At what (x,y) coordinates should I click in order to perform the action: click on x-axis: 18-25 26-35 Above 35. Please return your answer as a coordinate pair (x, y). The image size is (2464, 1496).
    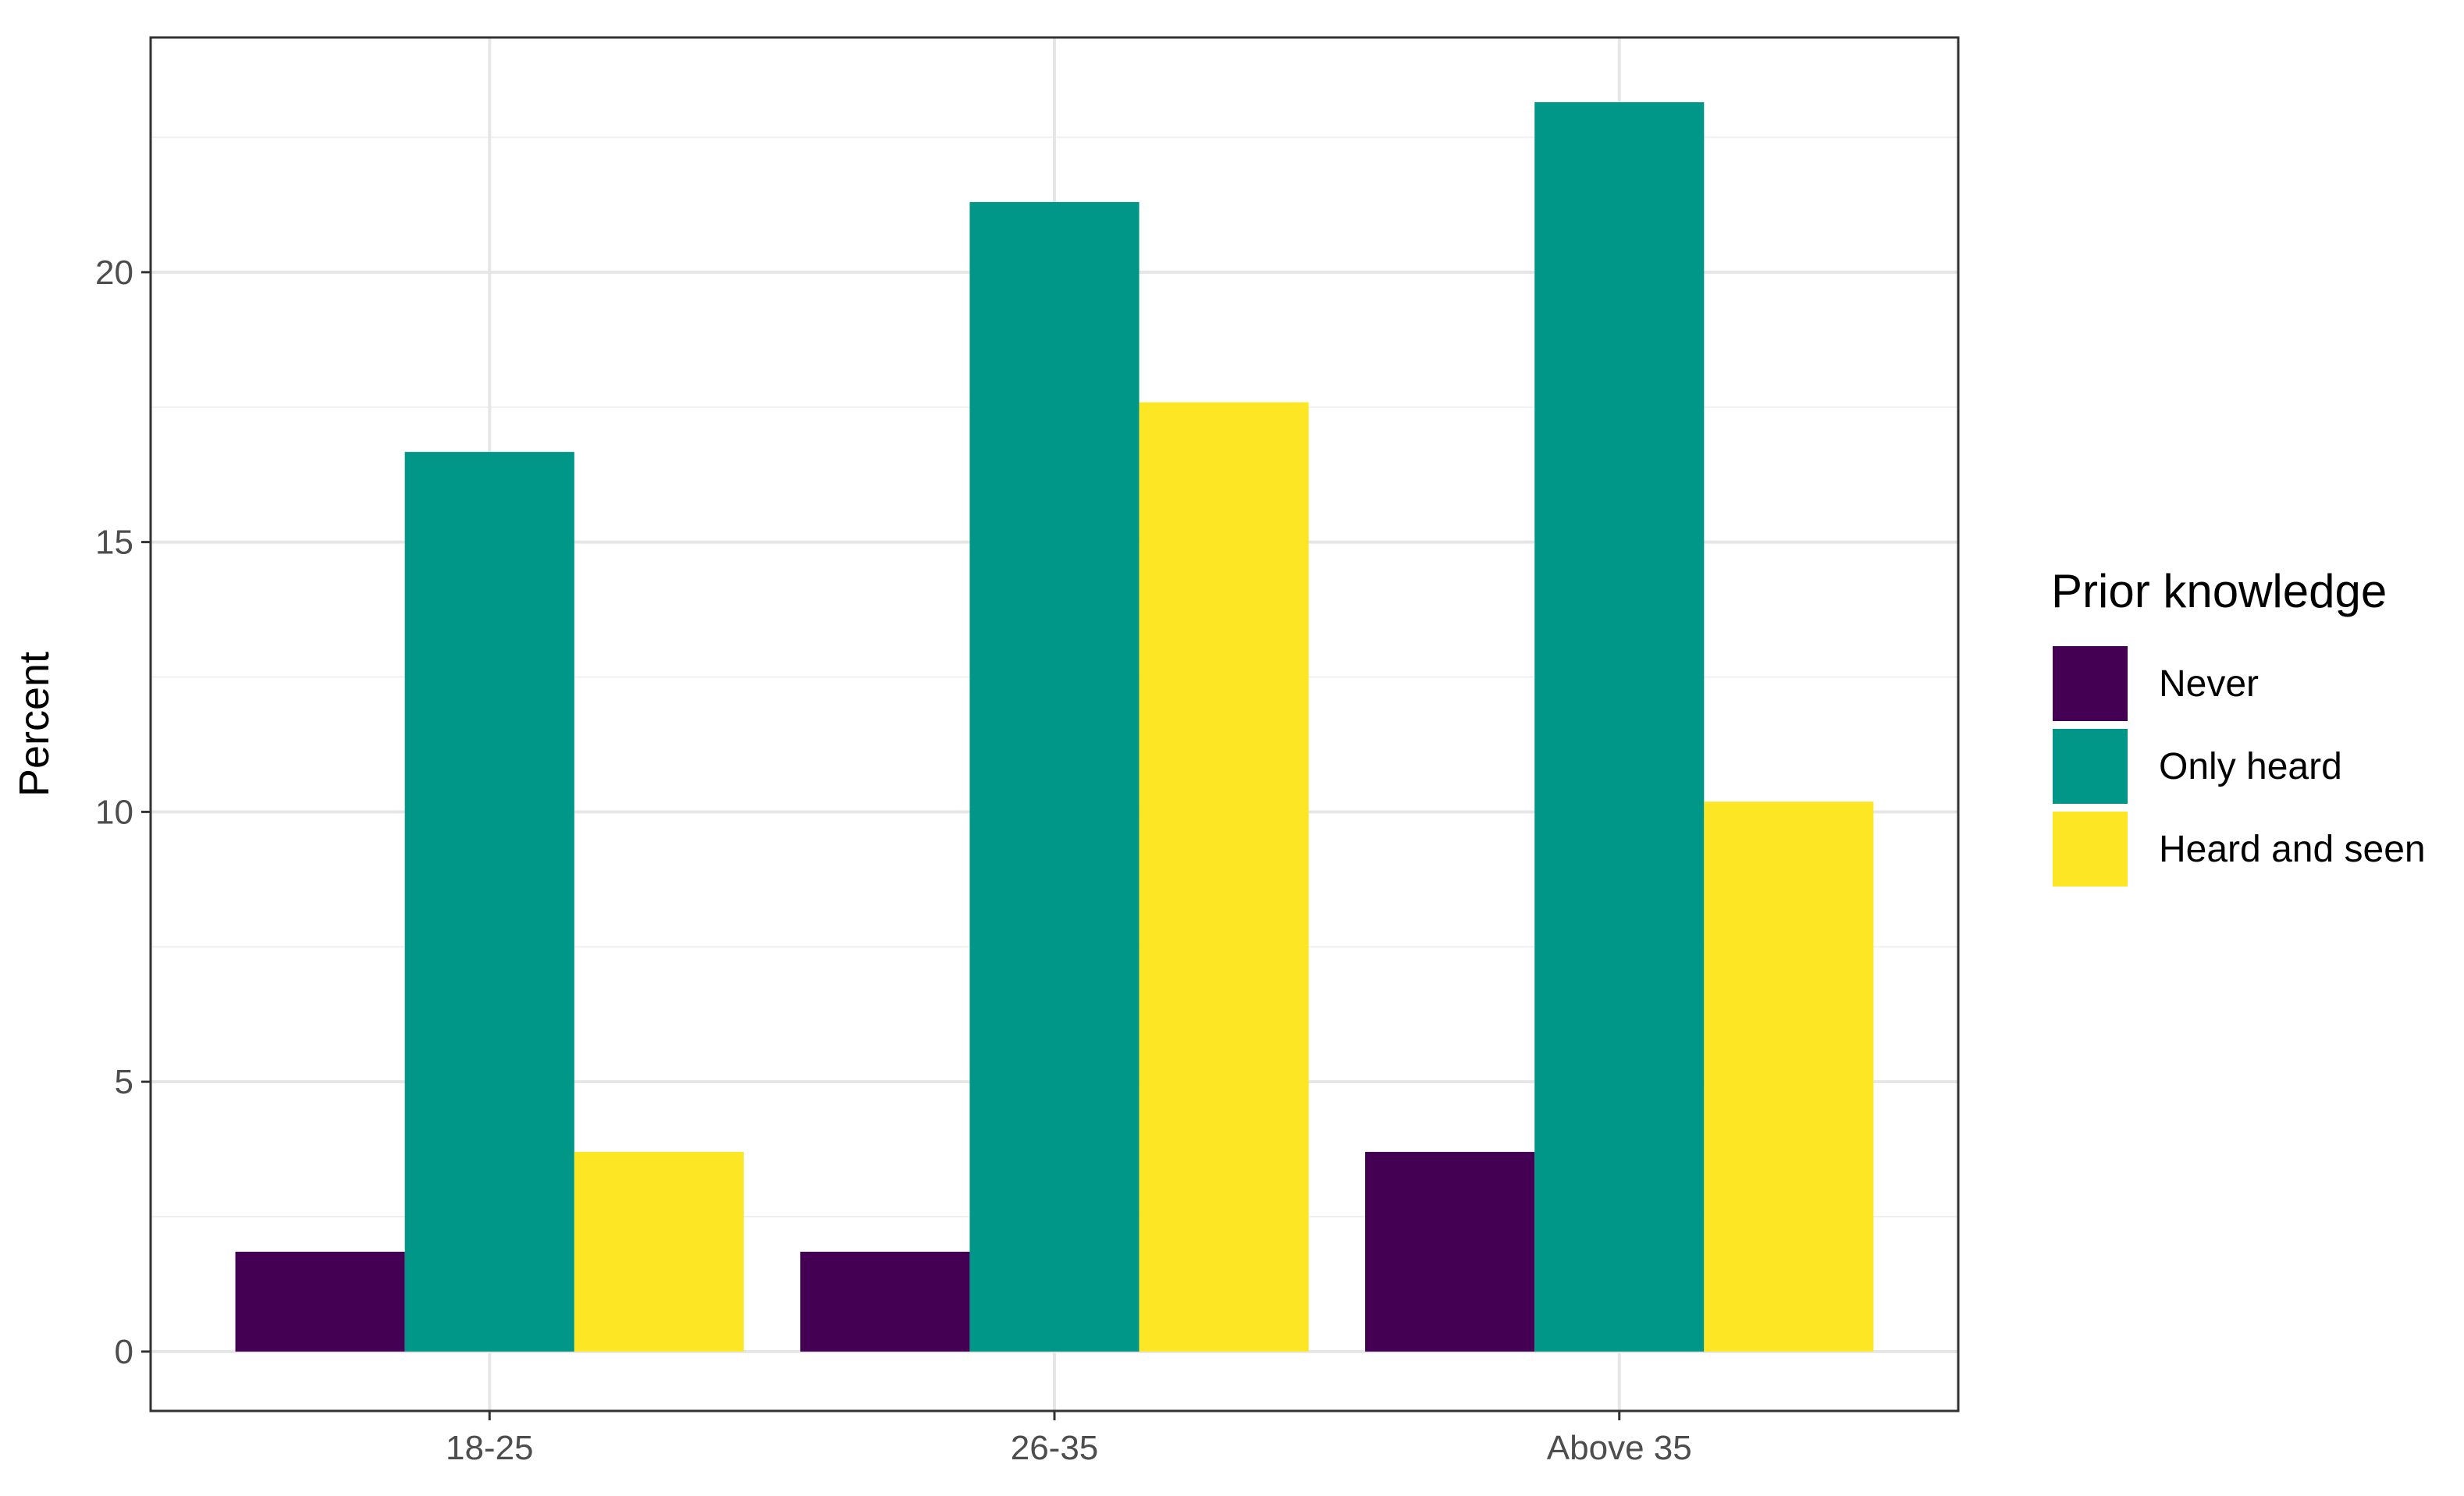
    Looking at the image, I should click on (1069, 1439).